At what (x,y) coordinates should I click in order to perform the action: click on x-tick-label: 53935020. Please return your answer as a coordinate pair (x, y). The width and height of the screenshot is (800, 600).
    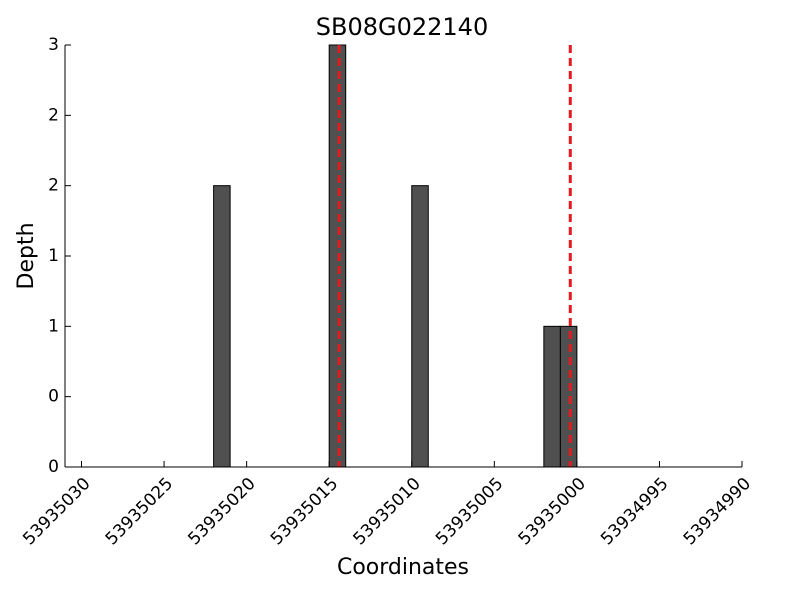
    Looking at the image, I should click on (221, 511).